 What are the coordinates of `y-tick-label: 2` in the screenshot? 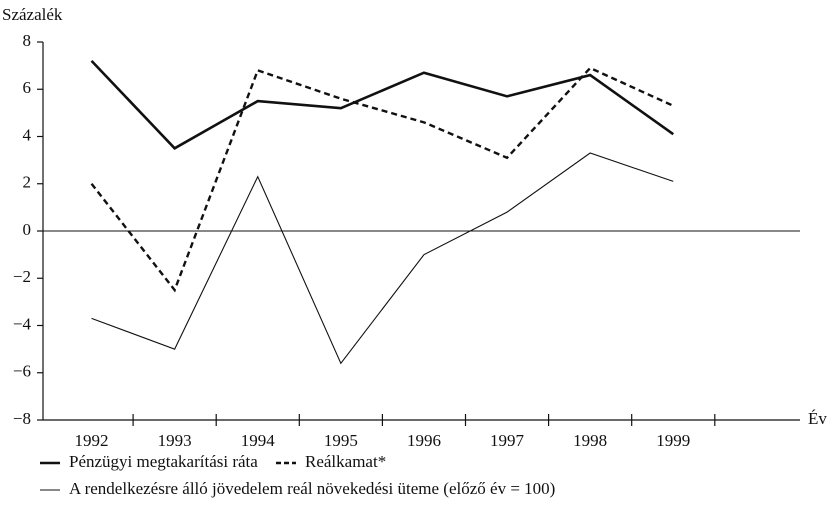 It's located at (27, 182).